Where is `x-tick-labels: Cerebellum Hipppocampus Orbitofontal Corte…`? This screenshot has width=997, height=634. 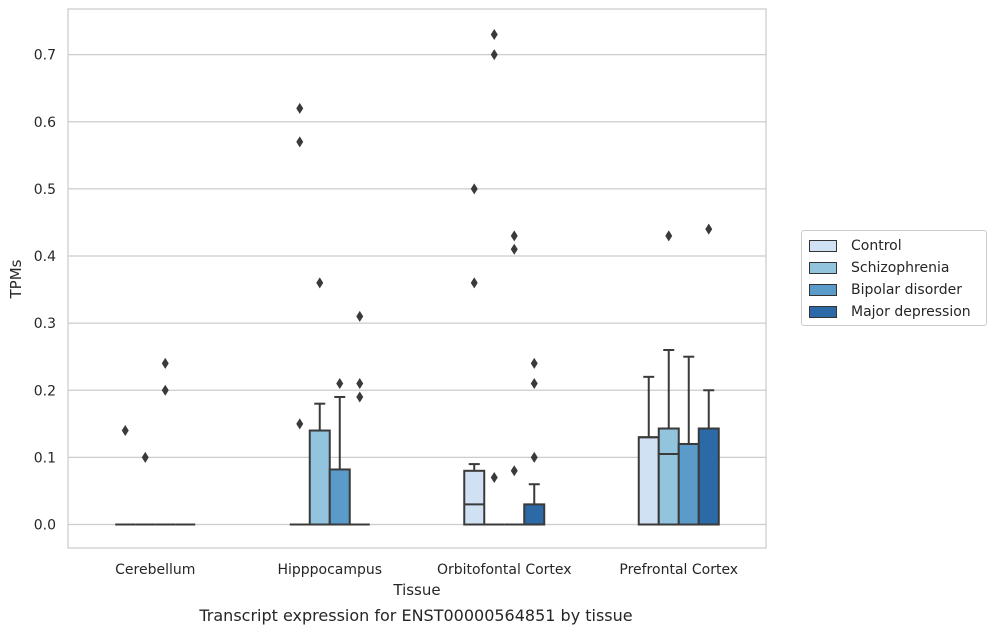
x-tick-labels: Cerebellum Hipppocampus Orbitofontal Corte… is located at coordinates (426, 570).